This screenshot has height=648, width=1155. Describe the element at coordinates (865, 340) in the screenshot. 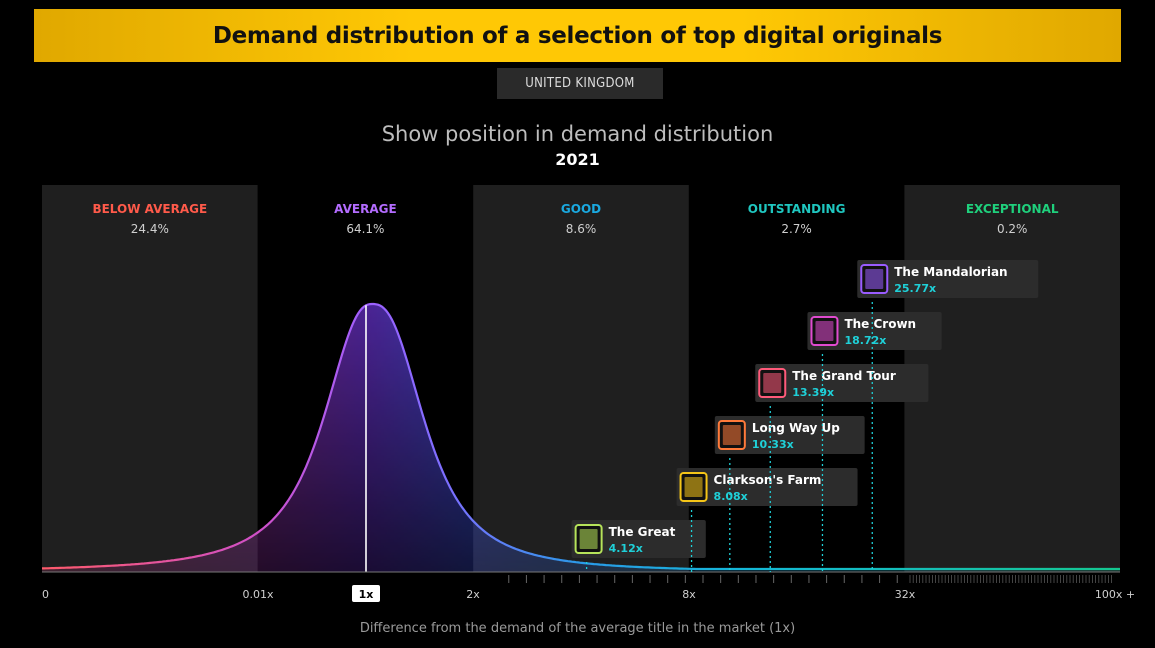

I see `show-multiplier: 18.72x` at that location.